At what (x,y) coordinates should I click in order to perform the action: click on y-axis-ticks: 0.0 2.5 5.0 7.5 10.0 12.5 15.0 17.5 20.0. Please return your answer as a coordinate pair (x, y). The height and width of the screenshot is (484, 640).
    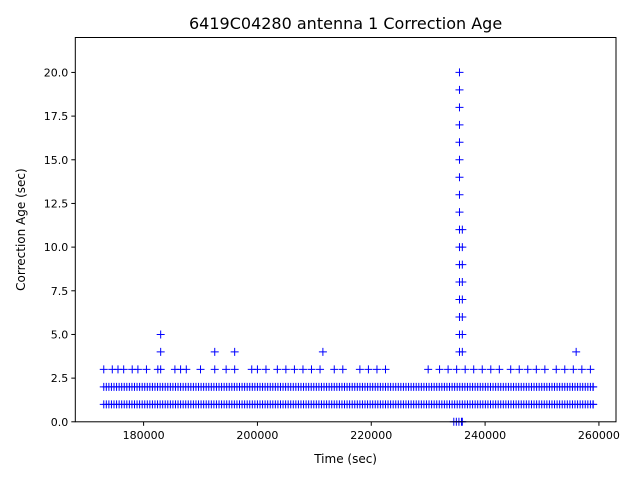
    Looking at the image, I should click on (60, 247).